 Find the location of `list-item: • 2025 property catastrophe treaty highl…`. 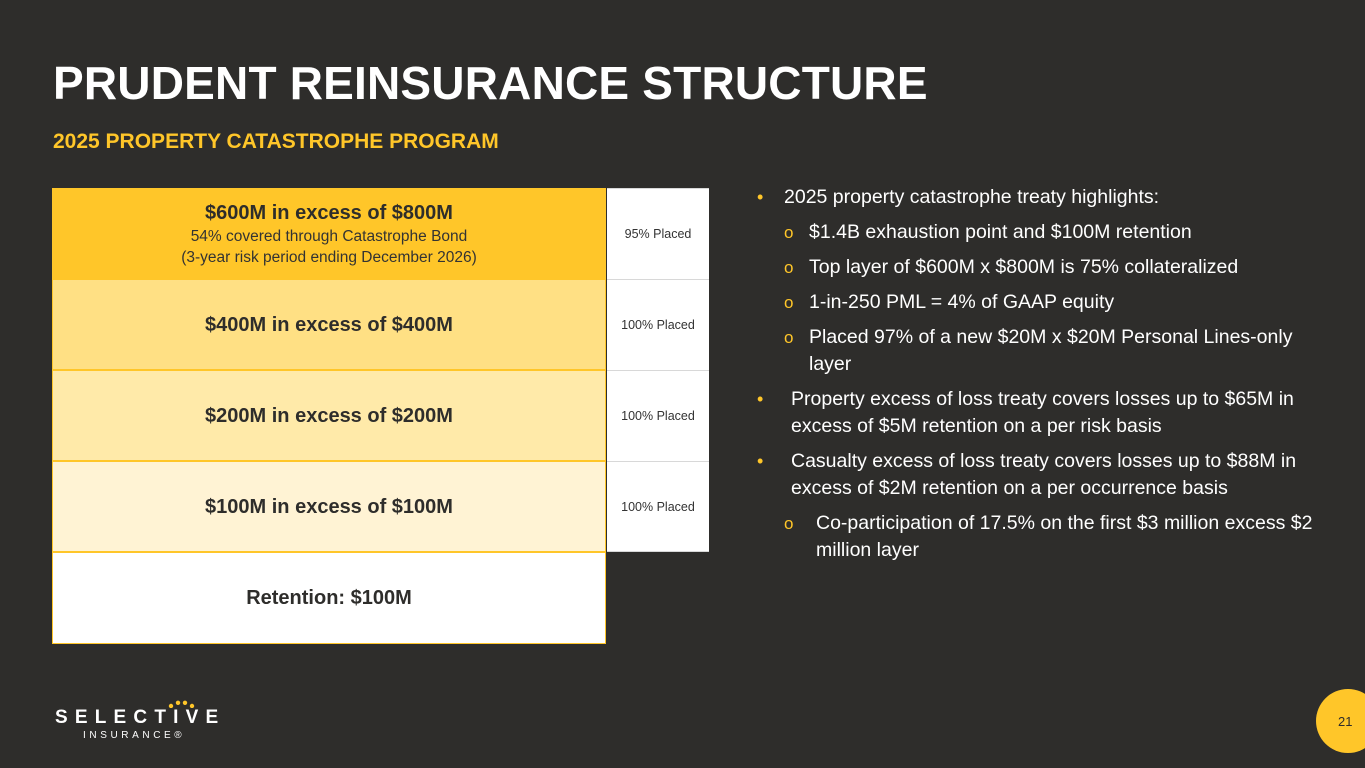

list-item: • 2025 property catastrophe treaty highl… is located at coordinates (1037, 197).